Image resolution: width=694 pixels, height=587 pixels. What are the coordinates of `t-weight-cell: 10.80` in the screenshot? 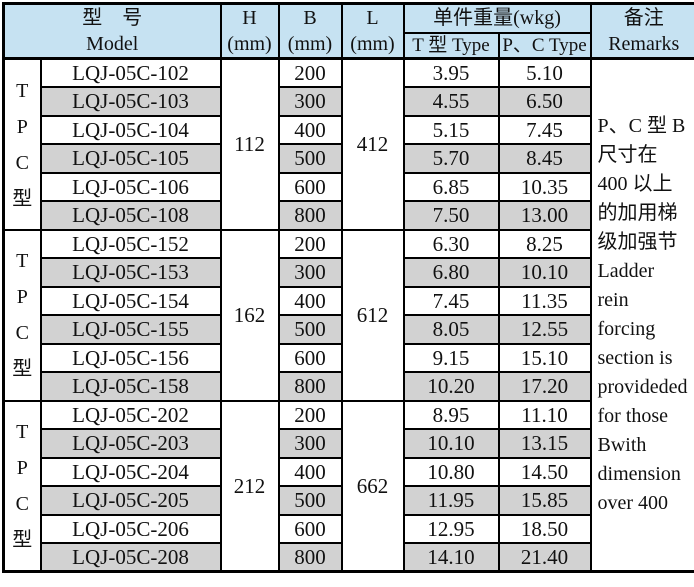 It's located at (451, 472).